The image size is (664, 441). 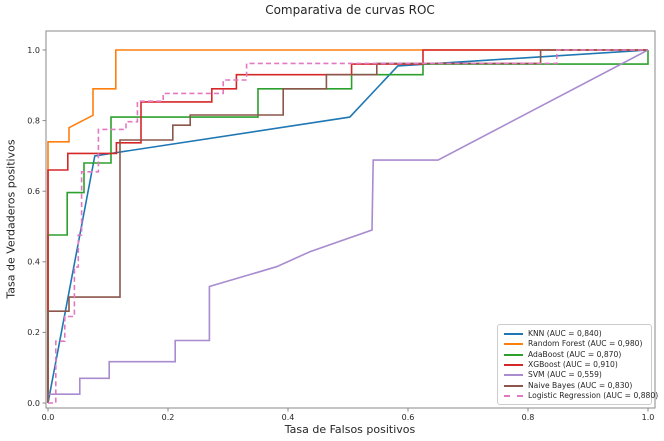 I want to click on x-tick-label: 0.4, so click(x=288, y=417).